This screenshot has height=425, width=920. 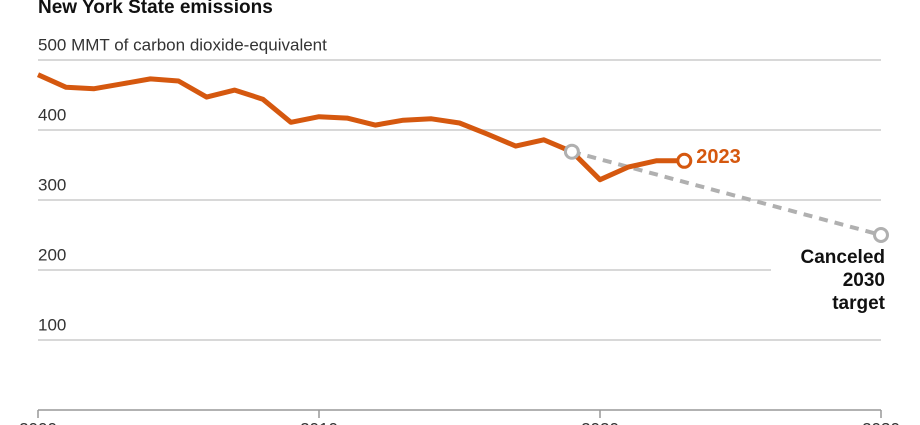 What do you see at coordinates (827, 283) in the screenshot?
I see `label-backdrop` at bounding box center [827, 283].